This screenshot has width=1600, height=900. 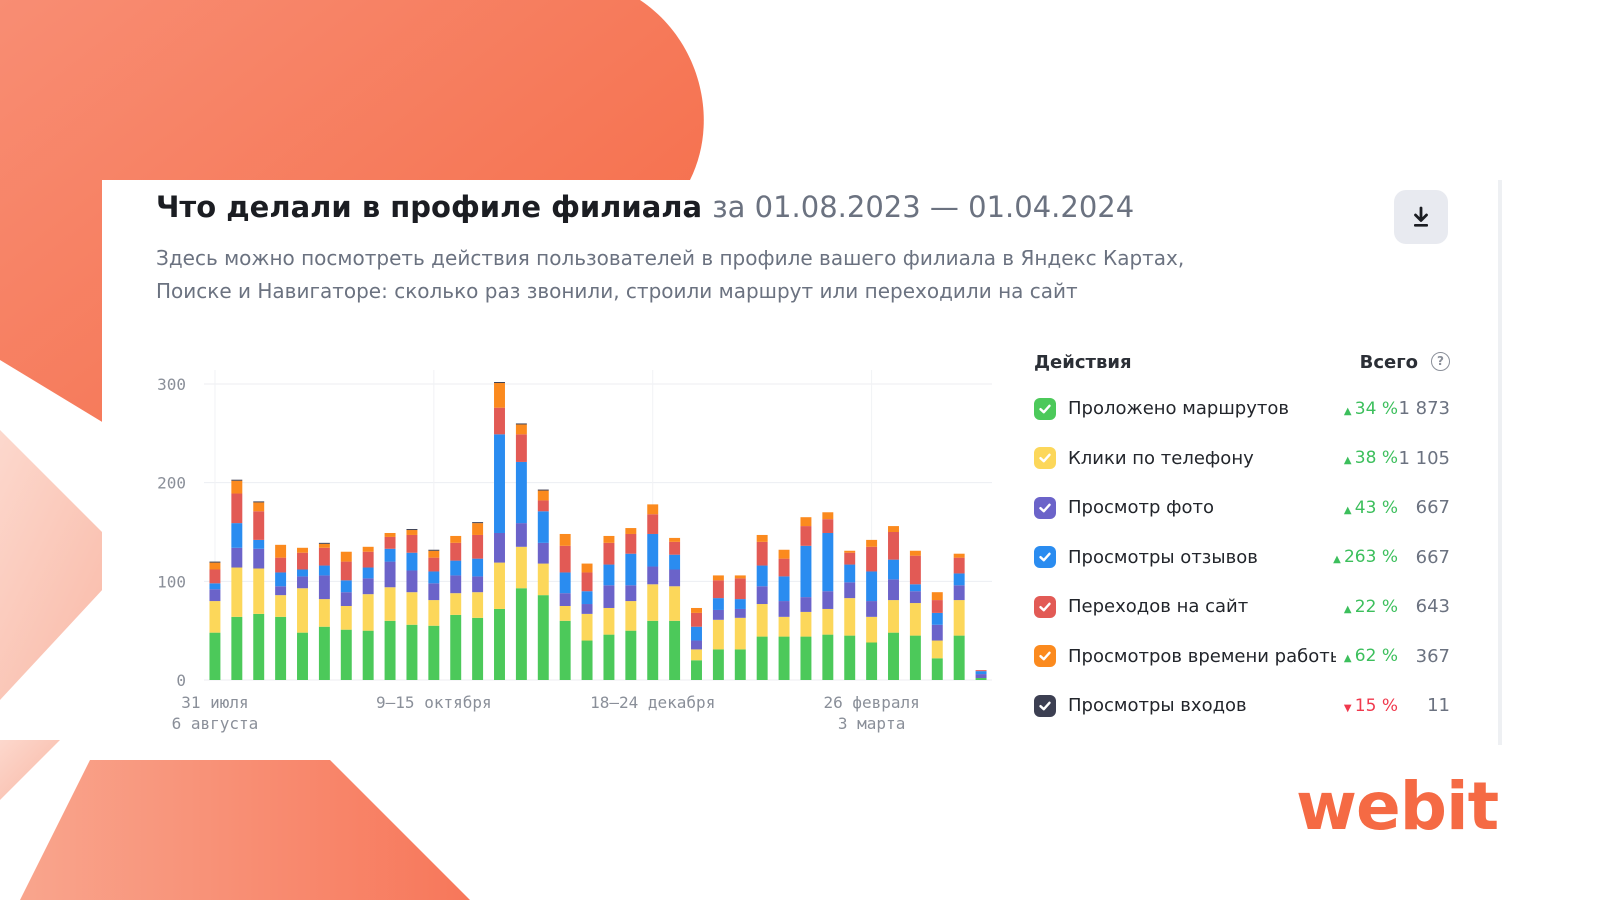 I want to click on legend-row: Клики по телефону ▲ 38 % 1 105, so click(x=1247, y=459).